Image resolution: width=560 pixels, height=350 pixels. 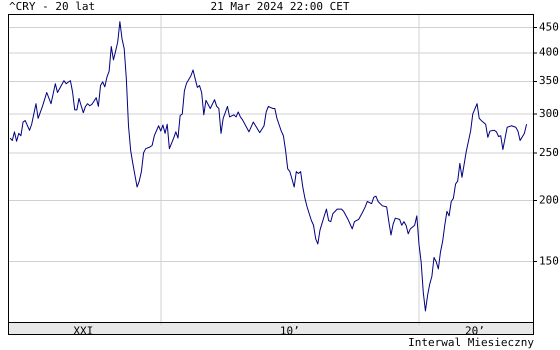 What do you see at coordinates (549, 52) in the screenshot?
I see `y-tick-label: 400` at bounding box center [549, 52].